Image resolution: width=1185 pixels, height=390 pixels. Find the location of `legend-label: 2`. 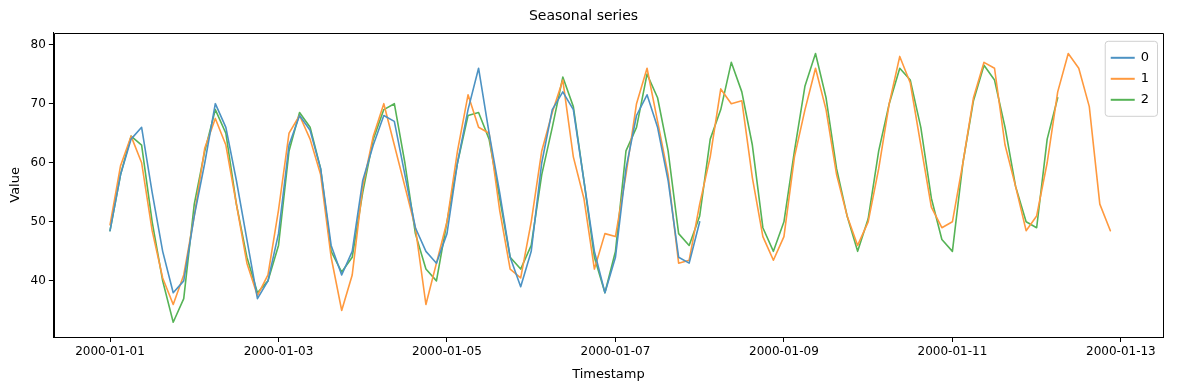

legend-label: 2 is located at coordinates (1145, 99).